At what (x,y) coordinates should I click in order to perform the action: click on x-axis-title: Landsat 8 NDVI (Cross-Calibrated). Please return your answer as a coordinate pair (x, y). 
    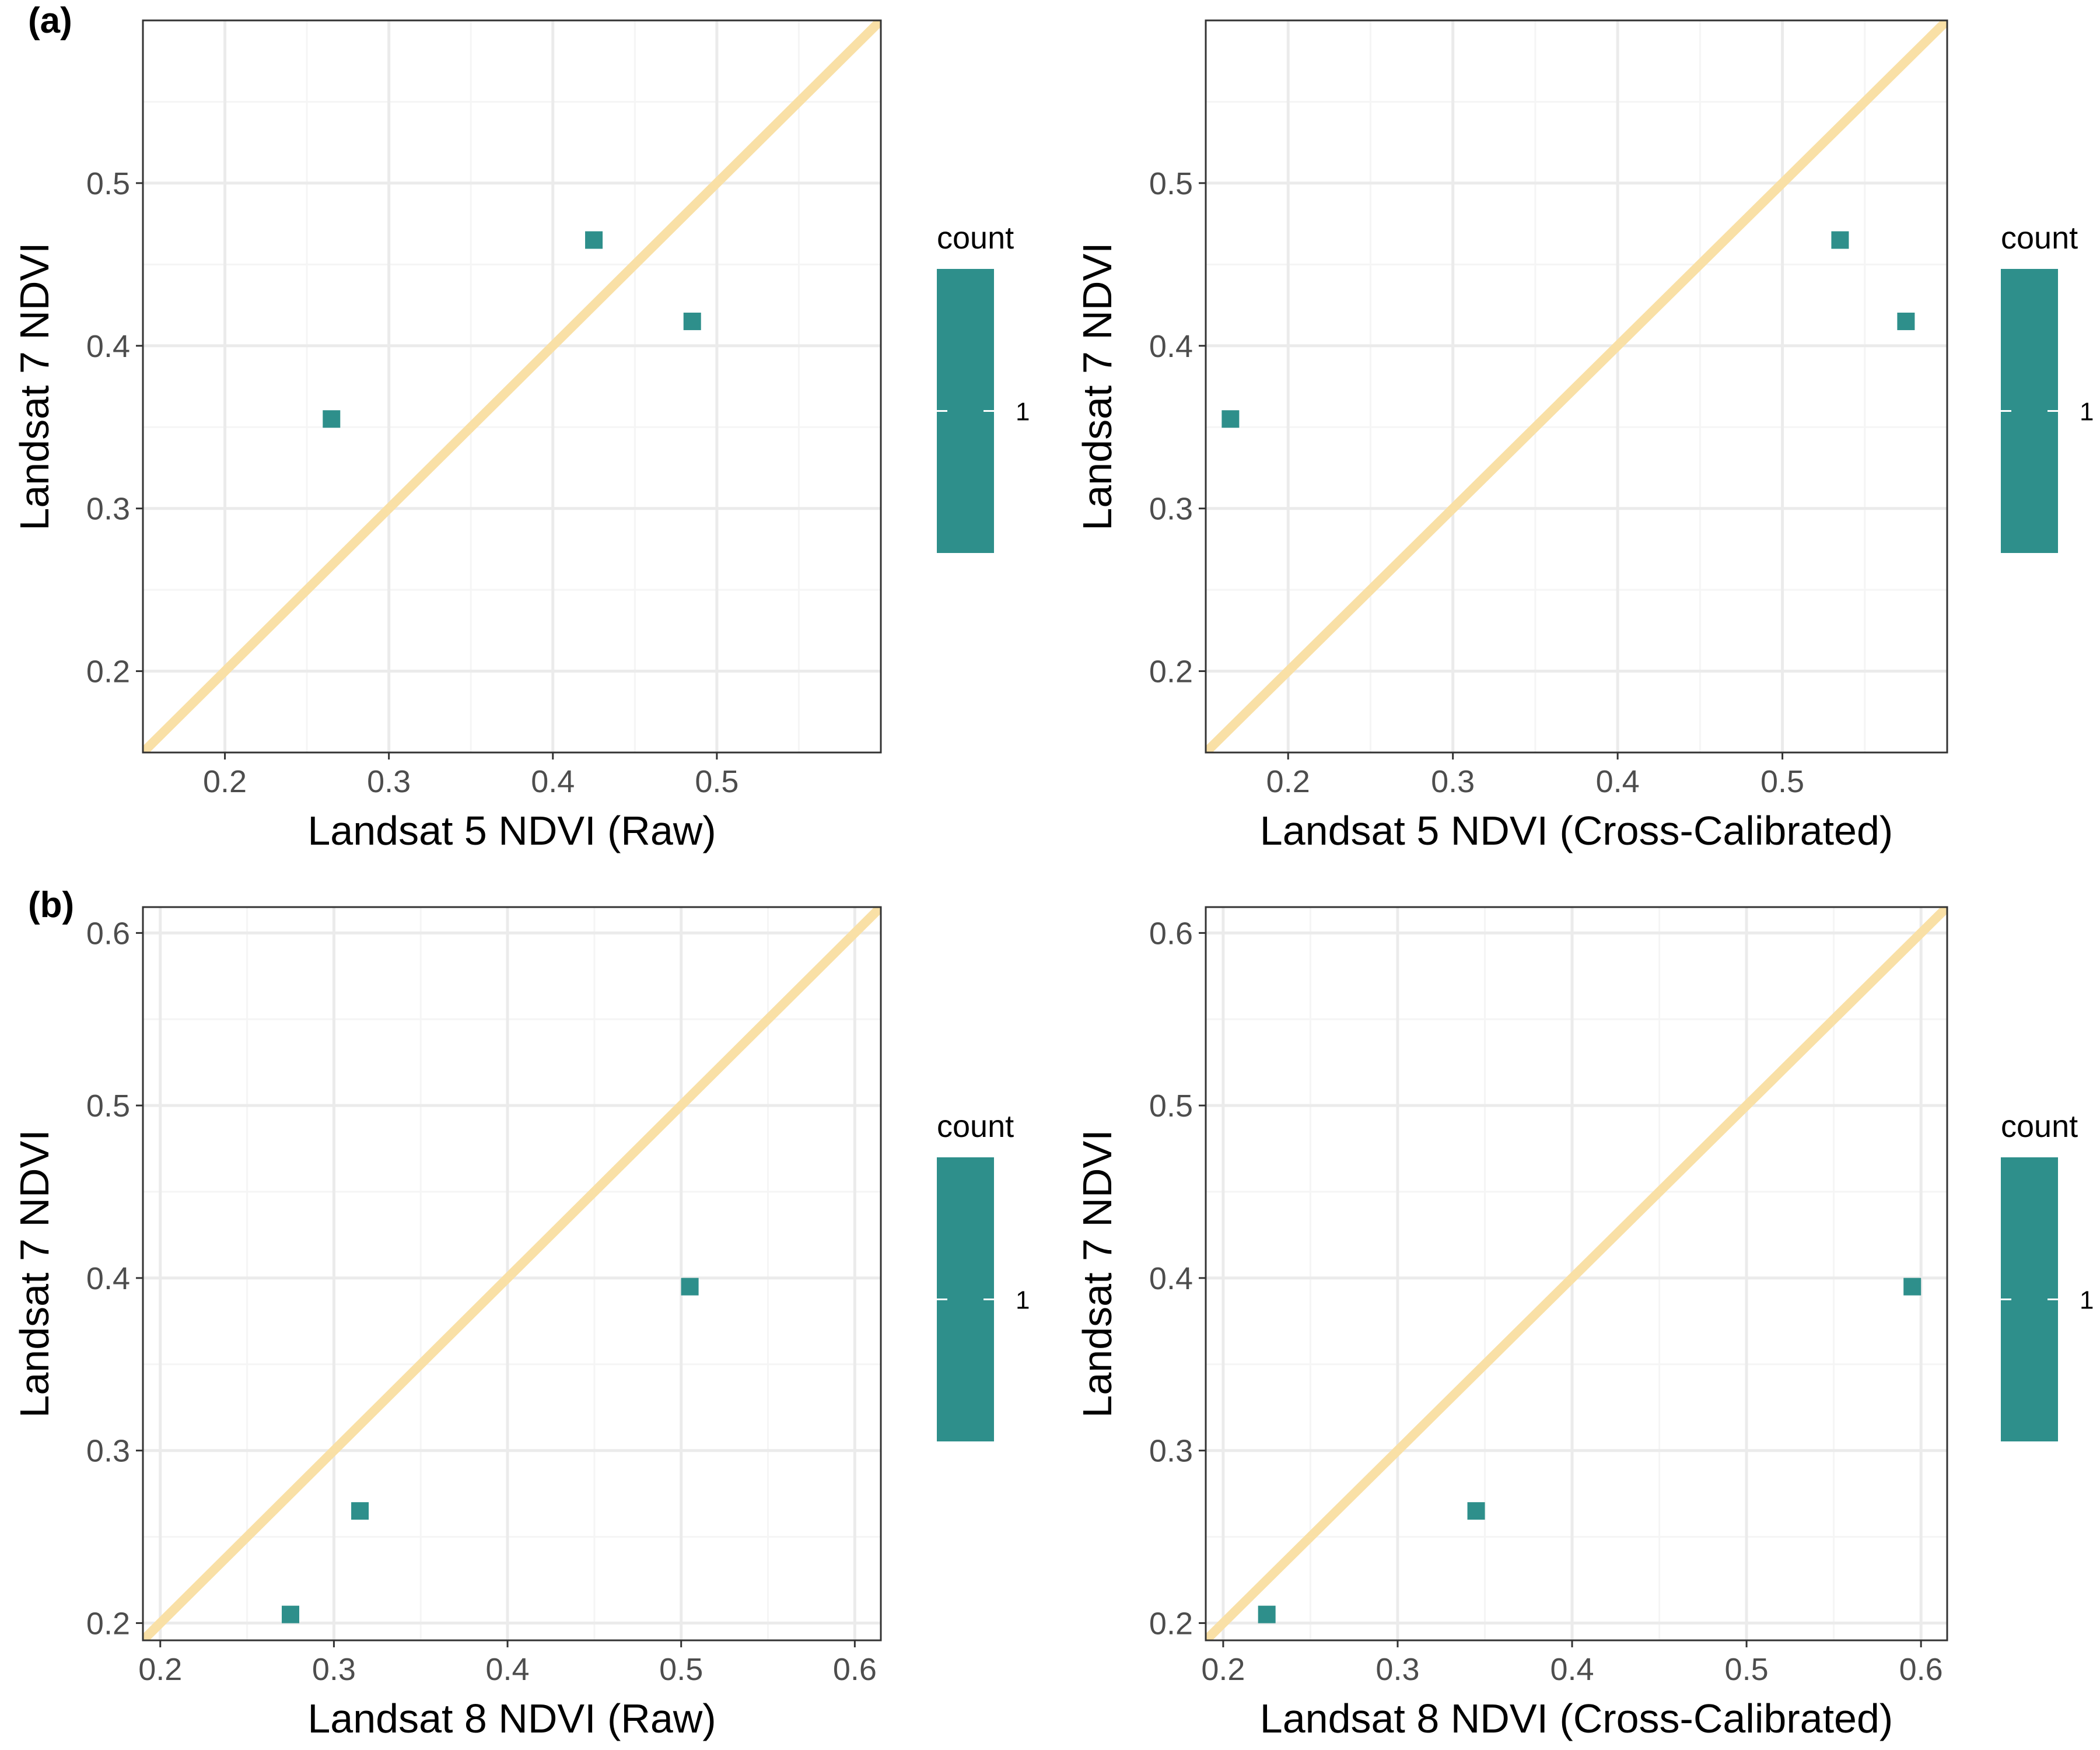
    Looking at the image, I should click on (1576, 1718).